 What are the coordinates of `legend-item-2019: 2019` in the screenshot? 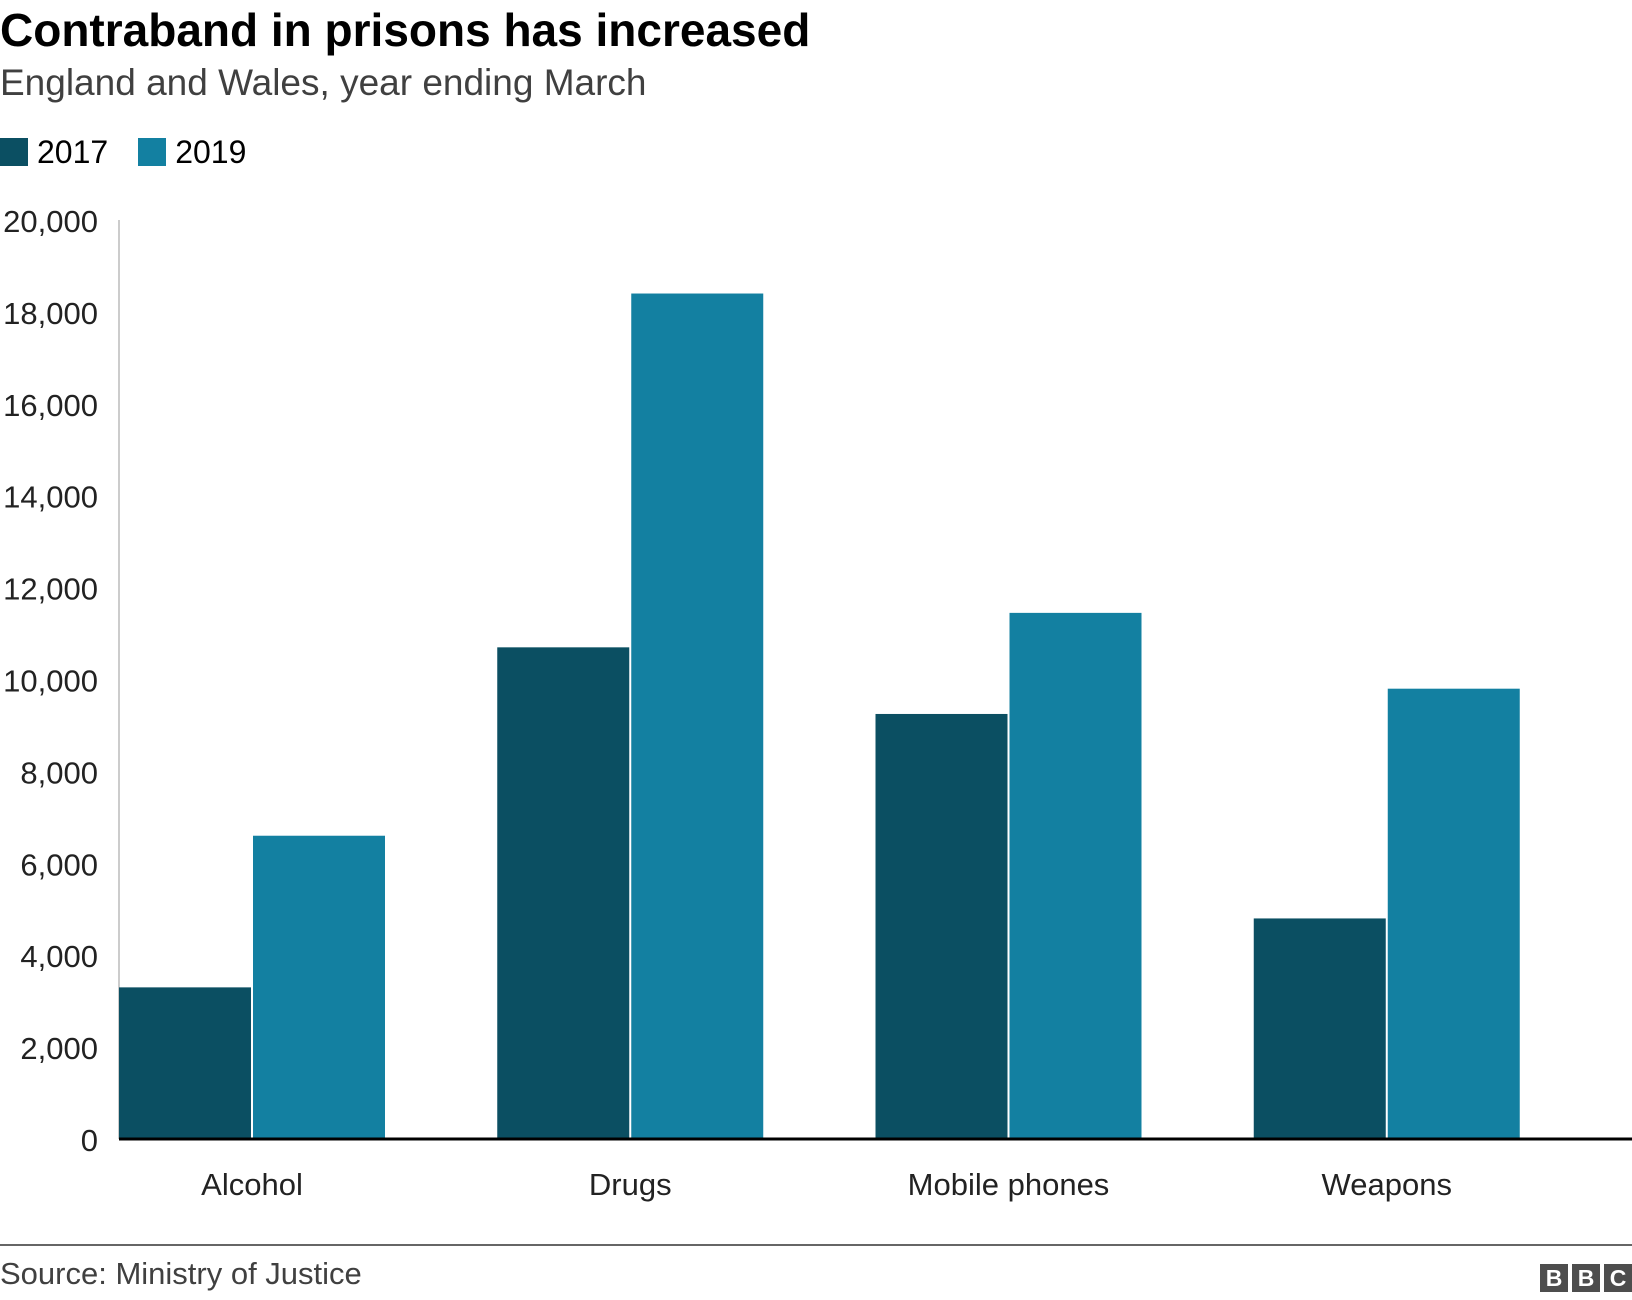 It's located at (192, 152).